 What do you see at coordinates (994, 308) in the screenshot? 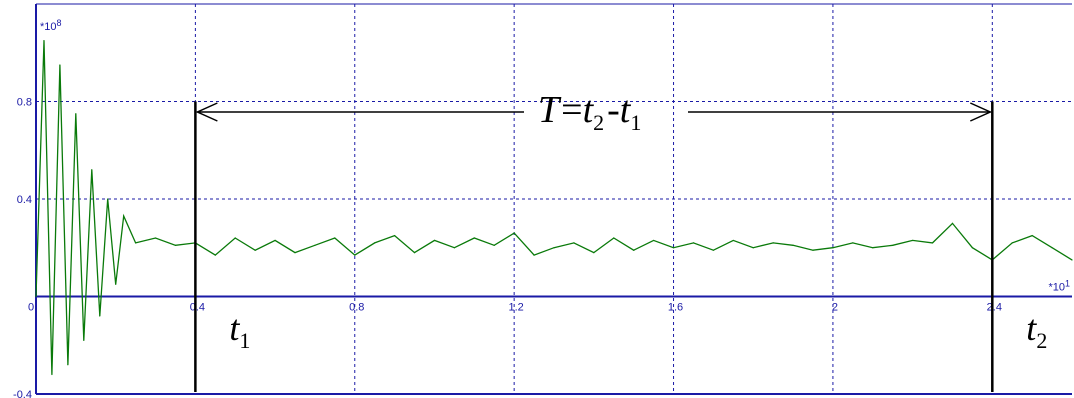
I see `x-tick-label: 2.4` at bounding box center [994, 308].